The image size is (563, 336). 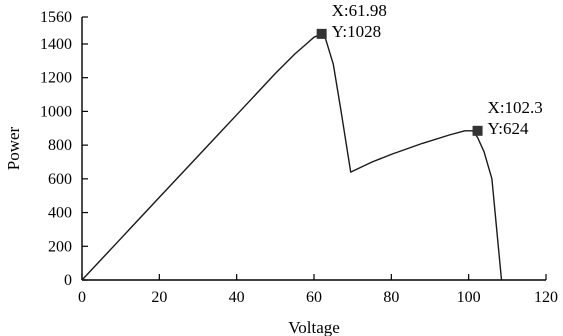 I want to click on x-axis-title: Voltage, so click(x=314, y=327).